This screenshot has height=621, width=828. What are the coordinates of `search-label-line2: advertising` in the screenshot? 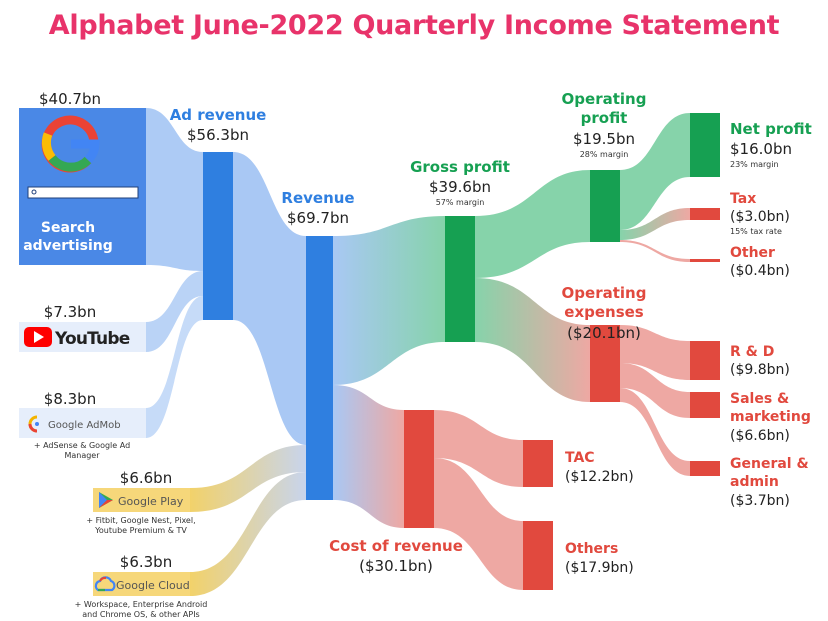 It's located at (68, 246).